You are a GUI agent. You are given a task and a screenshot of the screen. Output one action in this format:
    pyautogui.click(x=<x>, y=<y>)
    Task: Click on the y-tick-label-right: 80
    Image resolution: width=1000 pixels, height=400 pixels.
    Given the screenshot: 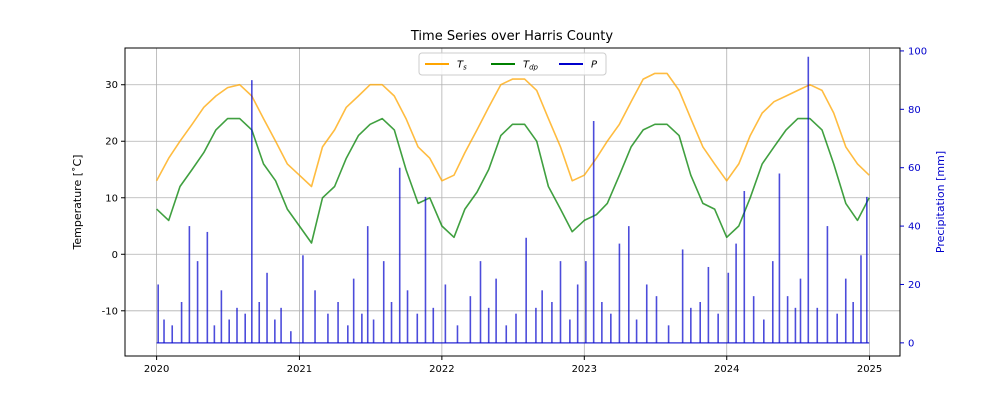 What is the action you would take?
    pyautogui.click(x=914, y=110)
    